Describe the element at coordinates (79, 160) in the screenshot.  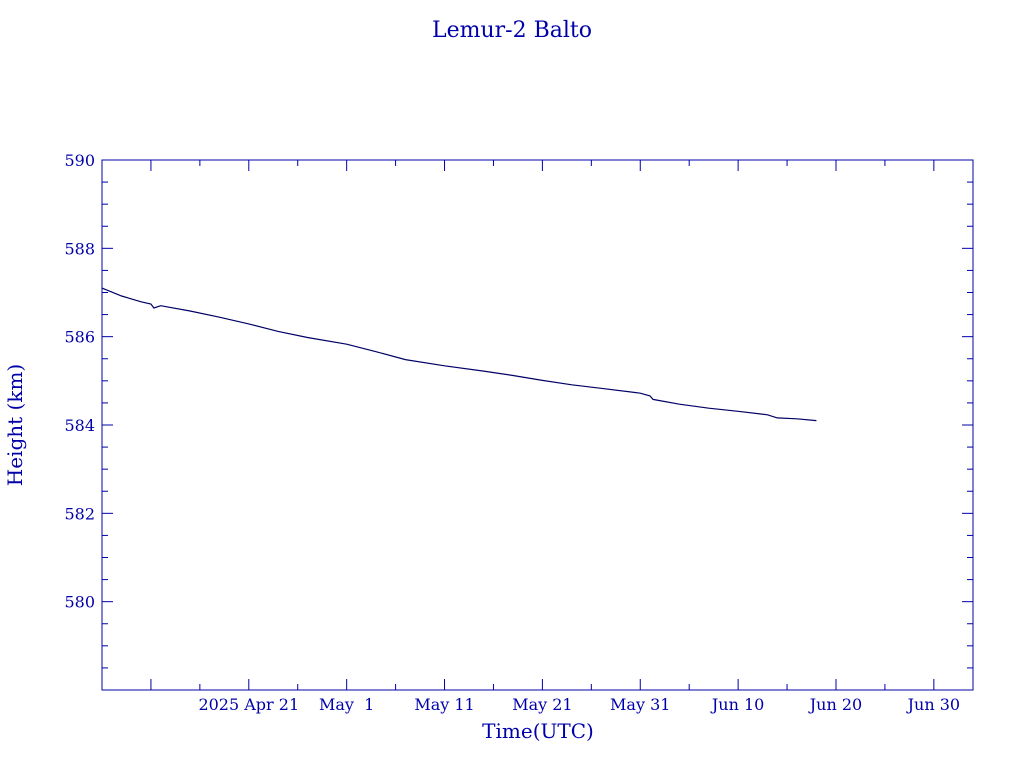
I see `y-tick-label: 590` at that location.